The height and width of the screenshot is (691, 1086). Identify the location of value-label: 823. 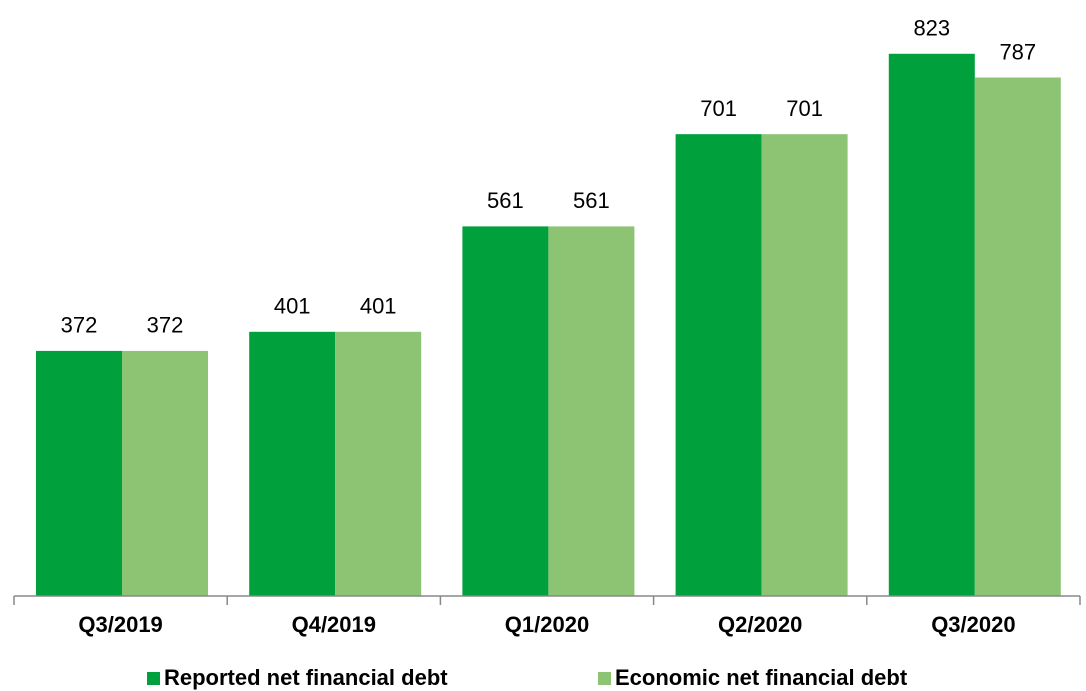
(931, 28).